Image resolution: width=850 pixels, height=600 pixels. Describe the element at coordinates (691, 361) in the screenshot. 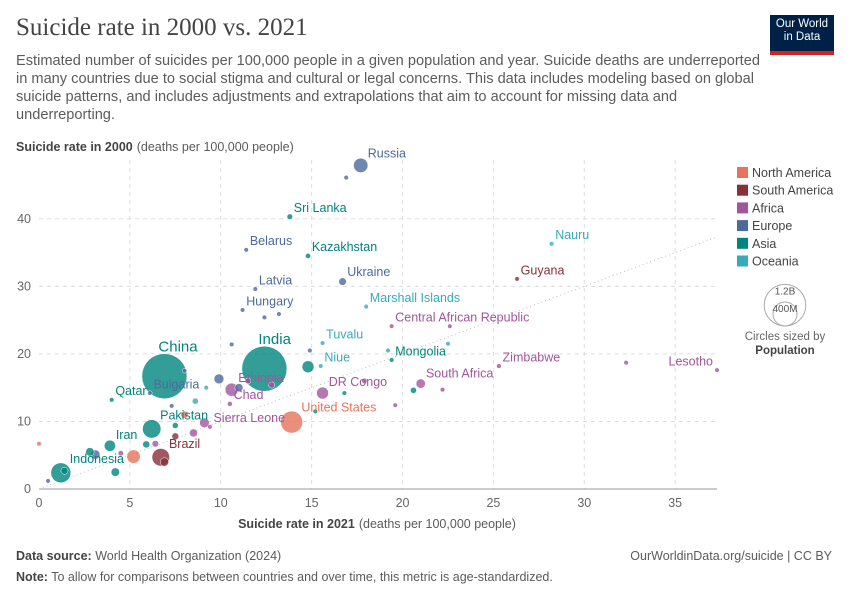

I see `point-label: Lesotho` at that location.